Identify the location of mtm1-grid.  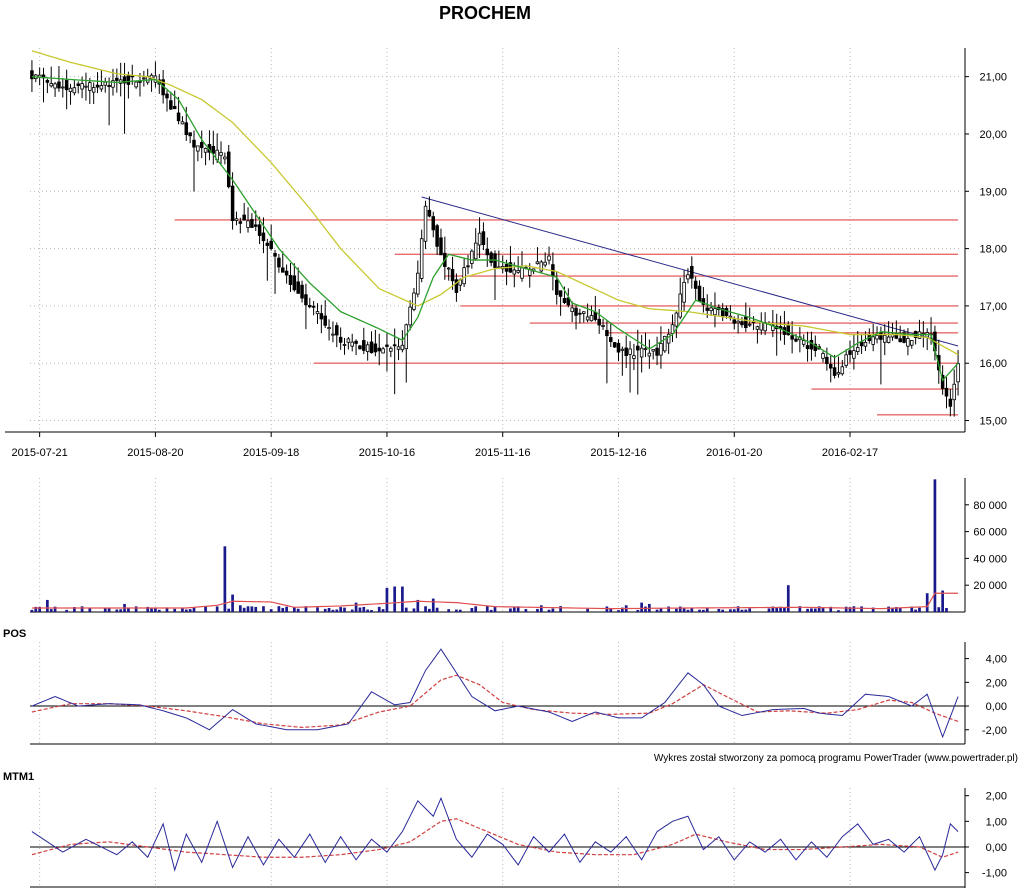
(497, 838).